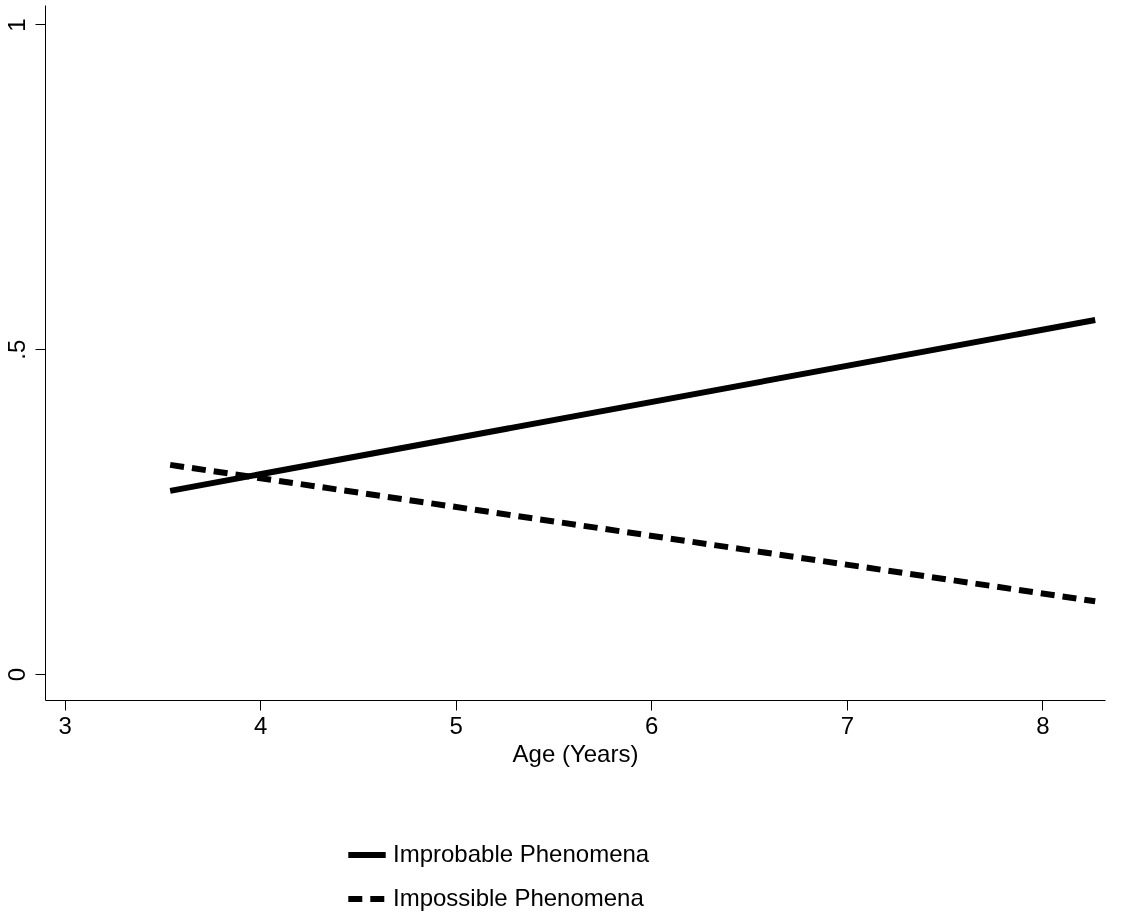 This screenshot has width=1139, height=923. Describe the element at coordinates (1043, 725) in the screenshot. I see `x-tick-label: 8` at that location.